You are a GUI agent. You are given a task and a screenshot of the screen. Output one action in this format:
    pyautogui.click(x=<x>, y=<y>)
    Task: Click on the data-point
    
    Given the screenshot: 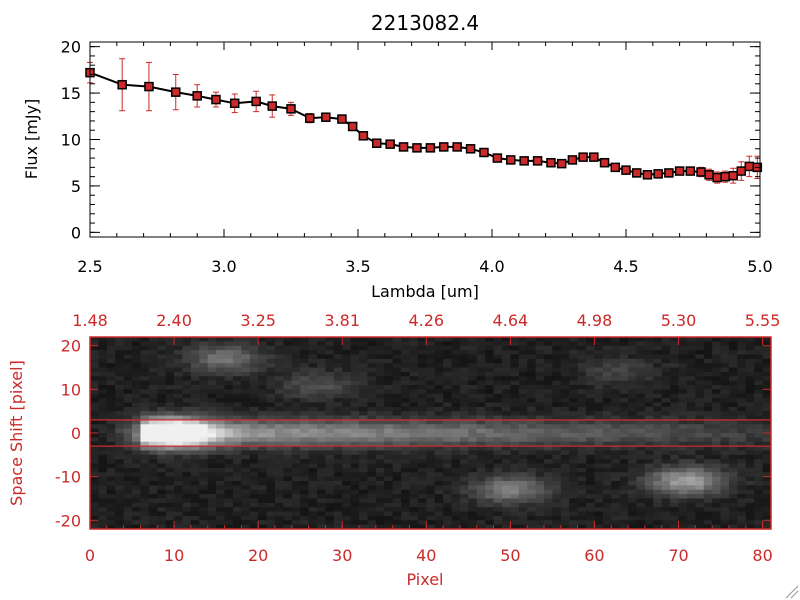 What is the action you would take?
    pyautogui.click(x=717, y=177)
    